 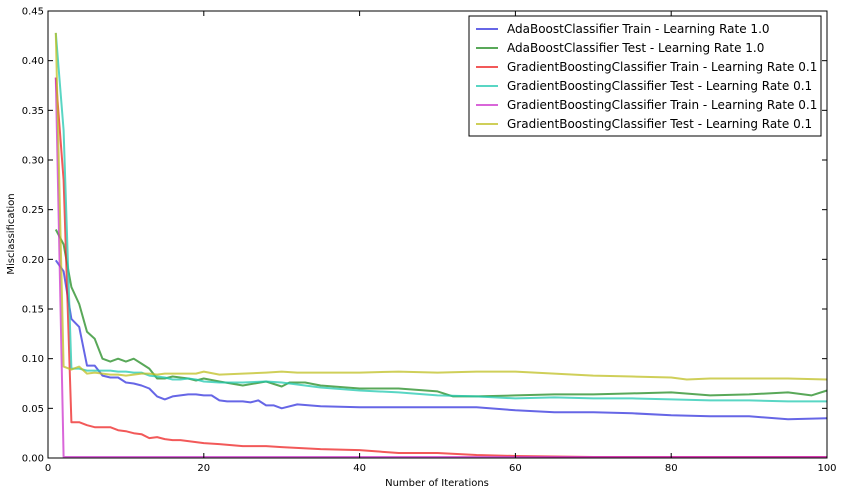 What do you see at coordinates (203, 468) in the screenshot?
I see `x-tick-label: 20` at bounding box center [203, 468].